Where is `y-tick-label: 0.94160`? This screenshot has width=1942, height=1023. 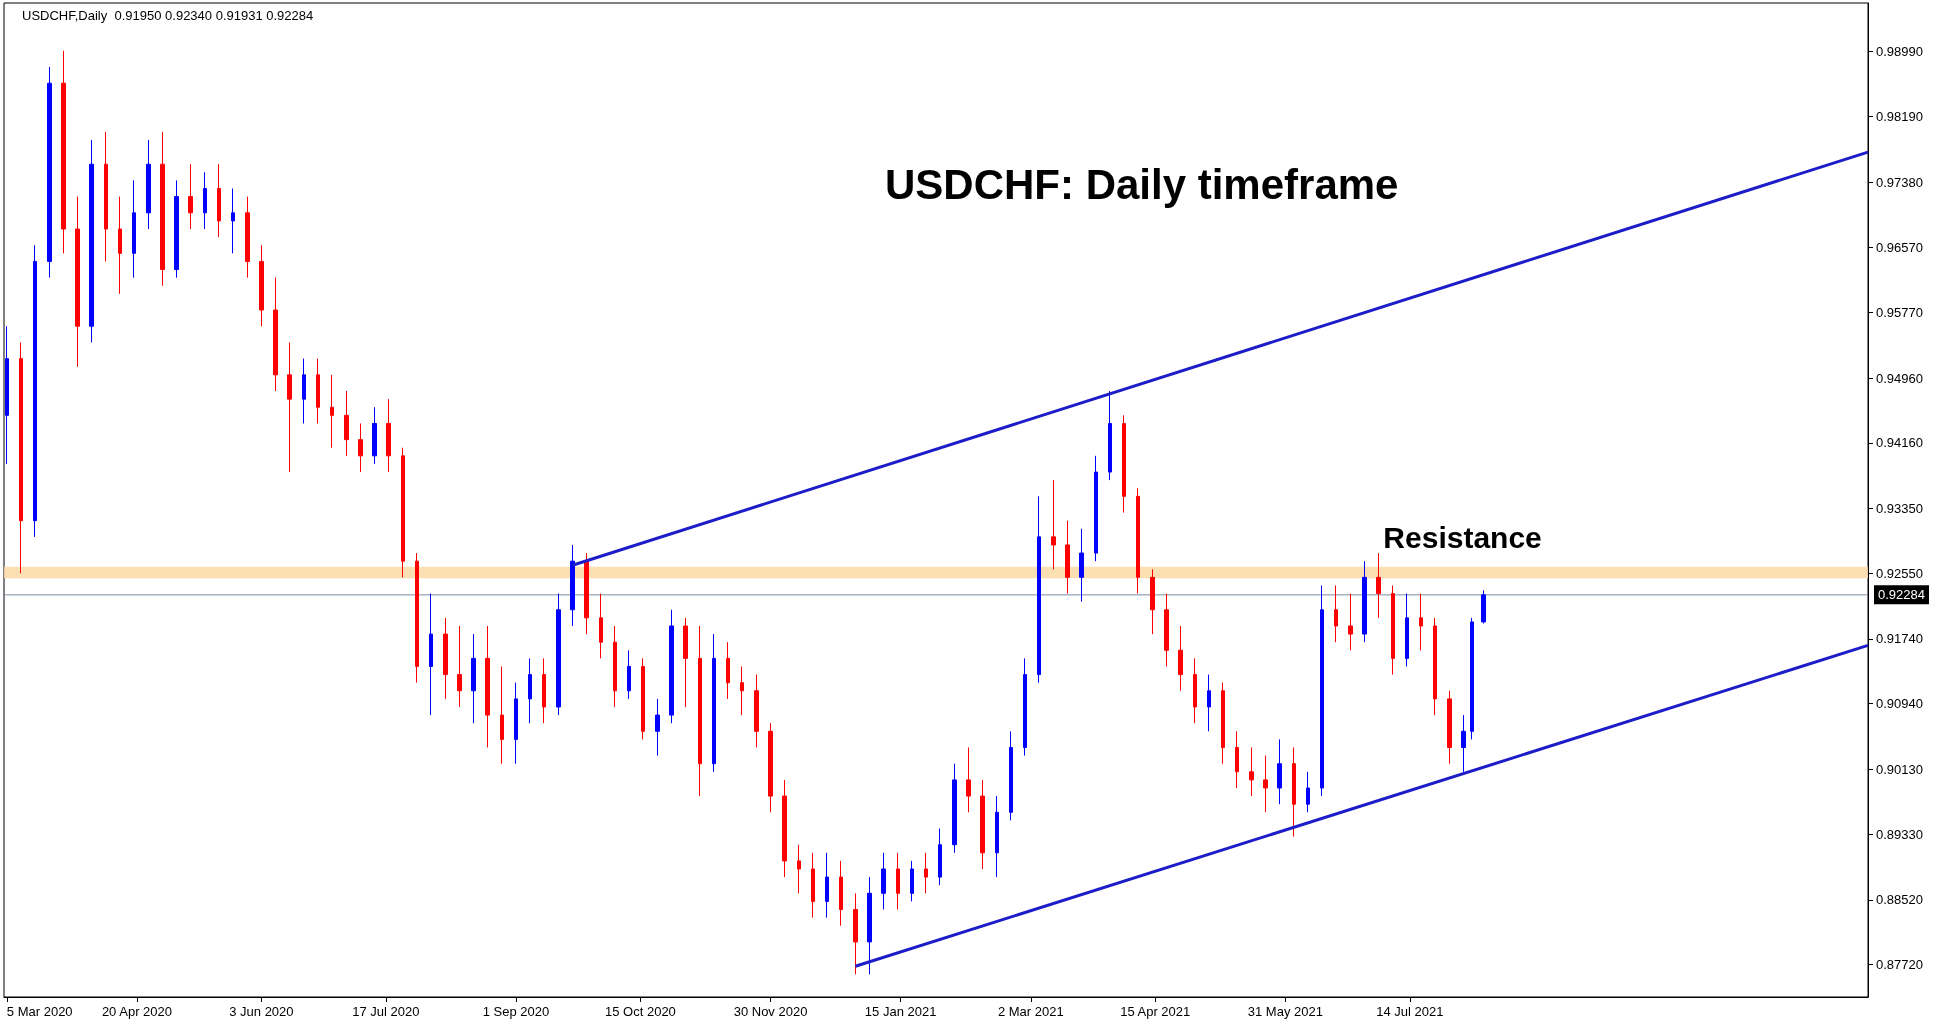
y-tick-label: 0.94160 is located at coordinates (1899, 443).